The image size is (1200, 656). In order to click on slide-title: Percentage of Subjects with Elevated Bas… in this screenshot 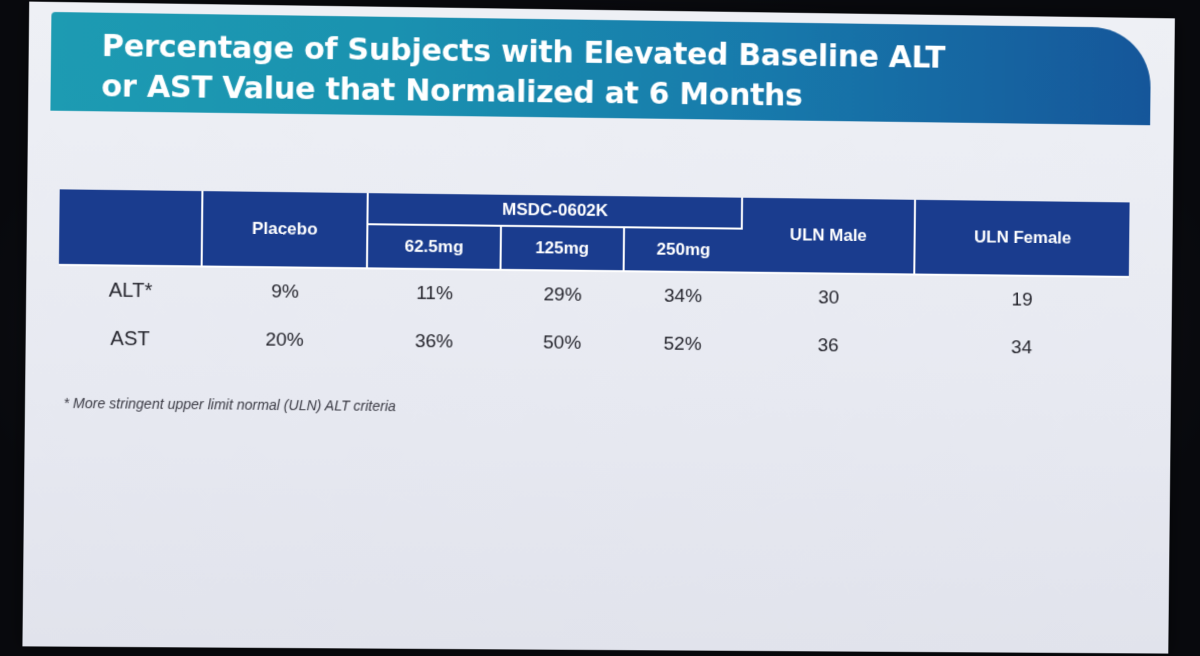, I will do `click(523, 73)`.